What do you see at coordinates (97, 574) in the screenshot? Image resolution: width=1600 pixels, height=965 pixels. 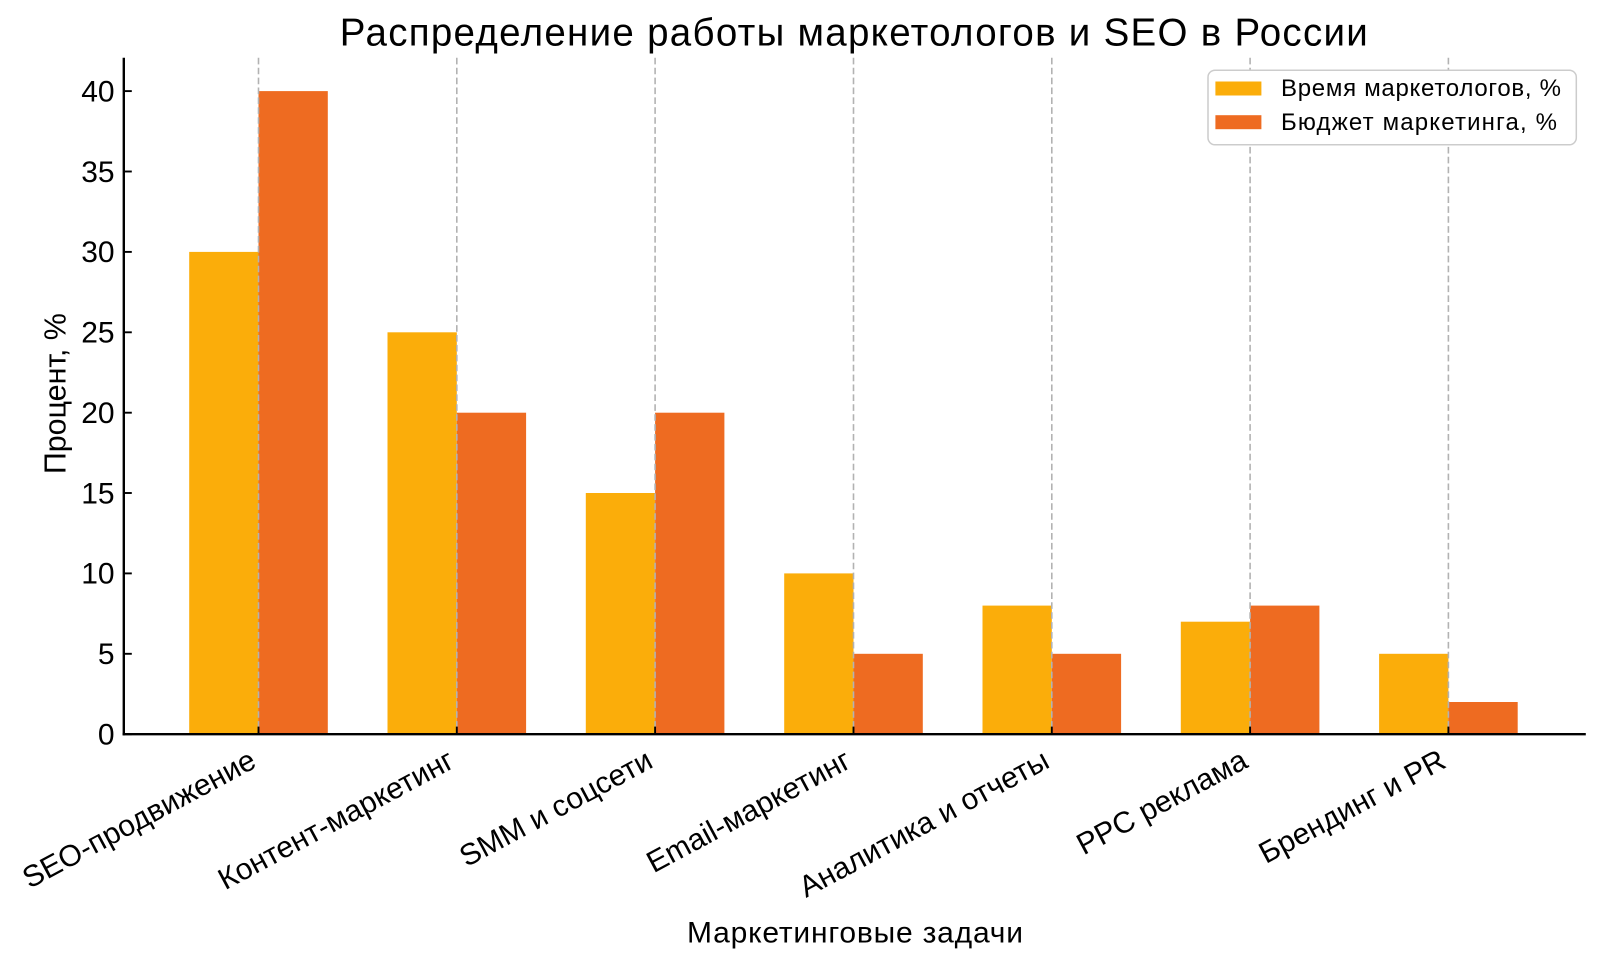 I see `svg-text: 10` at bounding box center [97, 574].